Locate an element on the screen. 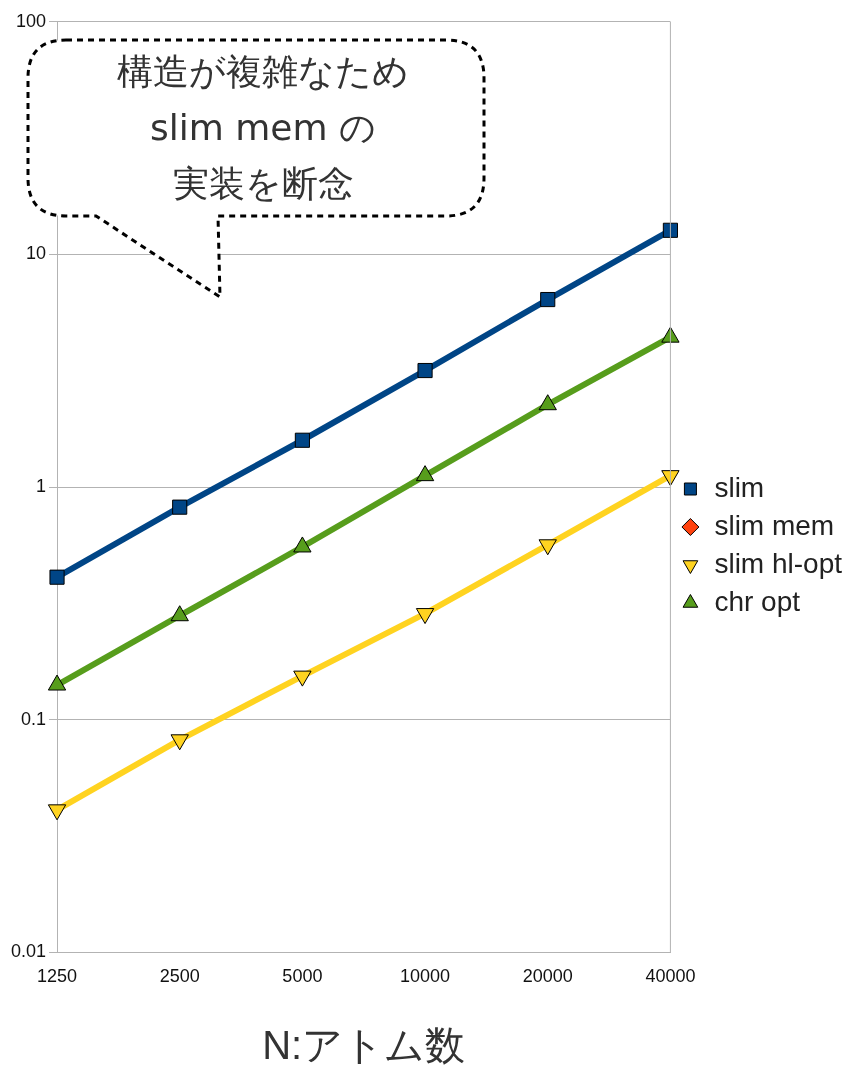 The width and height of the screenshot is (864, 1084). y-tick-label: 10 is located at coordinates (36, 253).